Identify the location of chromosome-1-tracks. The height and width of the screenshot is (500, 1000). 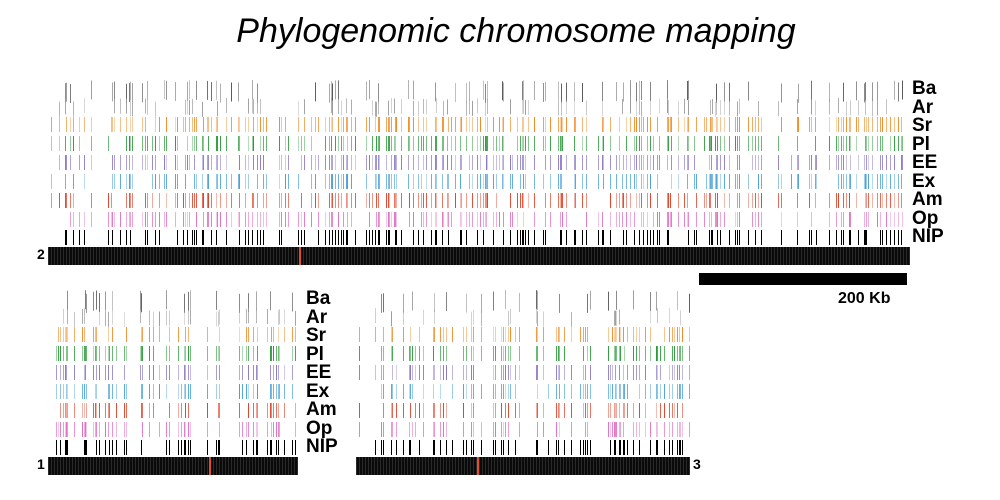
(173, 382).